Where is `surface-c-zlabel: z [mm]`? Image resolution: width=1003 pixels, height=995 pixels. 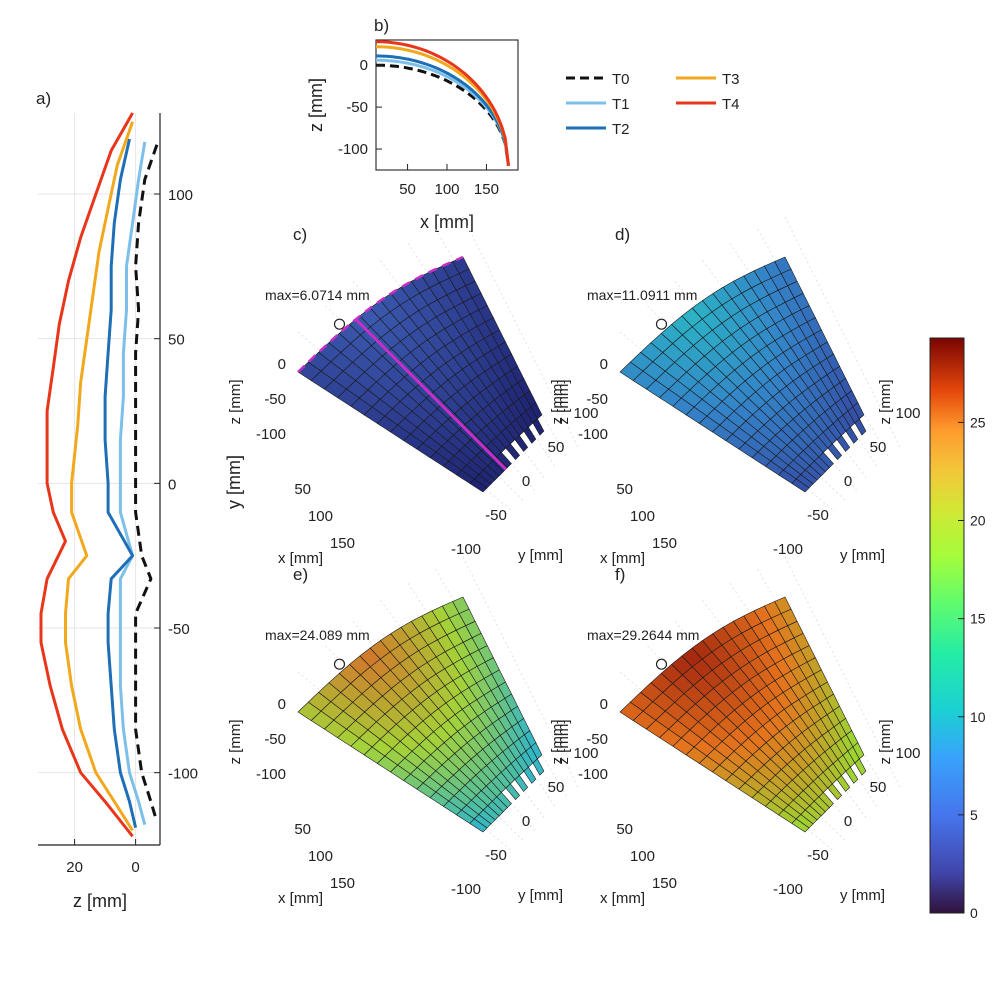 surface-c-zlabel: z [mm] is located at coordinates (235, 402).